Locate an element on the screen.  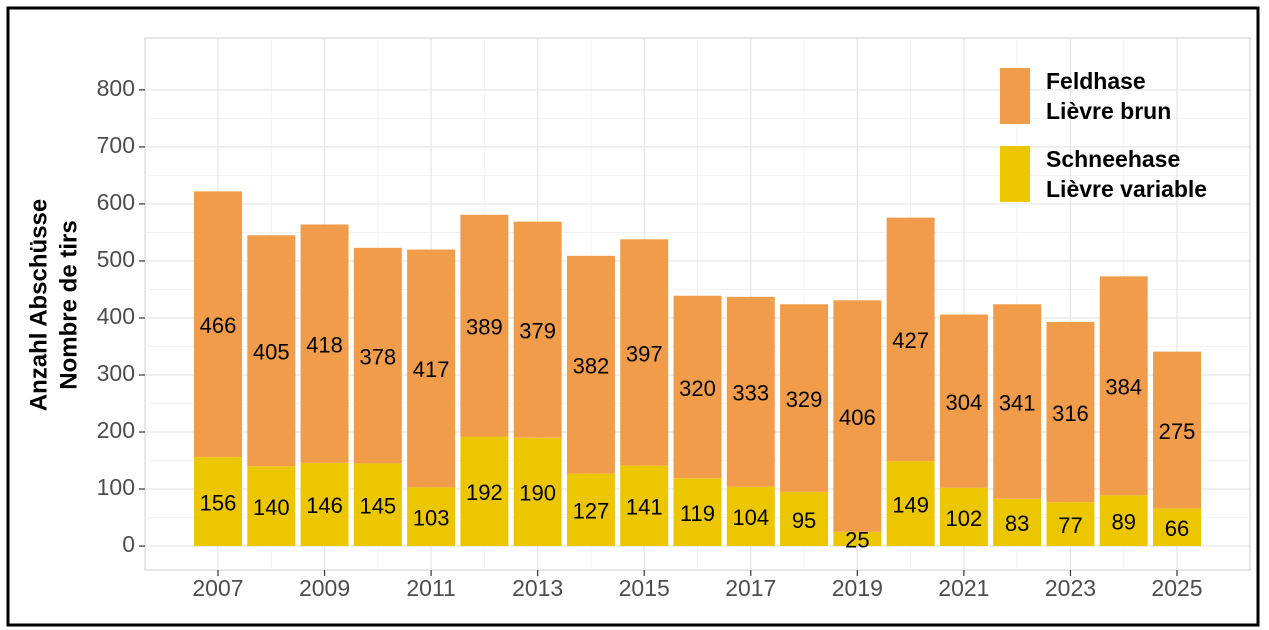
data-label: 127 is located at coordinates (591, 511).